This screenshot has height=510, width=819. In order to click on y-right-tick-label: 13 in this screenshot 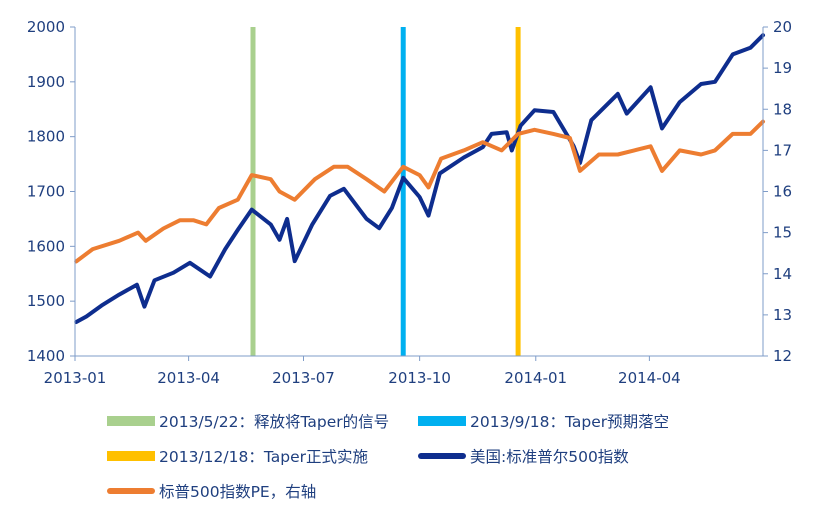, I will do `click(782, 315)`.